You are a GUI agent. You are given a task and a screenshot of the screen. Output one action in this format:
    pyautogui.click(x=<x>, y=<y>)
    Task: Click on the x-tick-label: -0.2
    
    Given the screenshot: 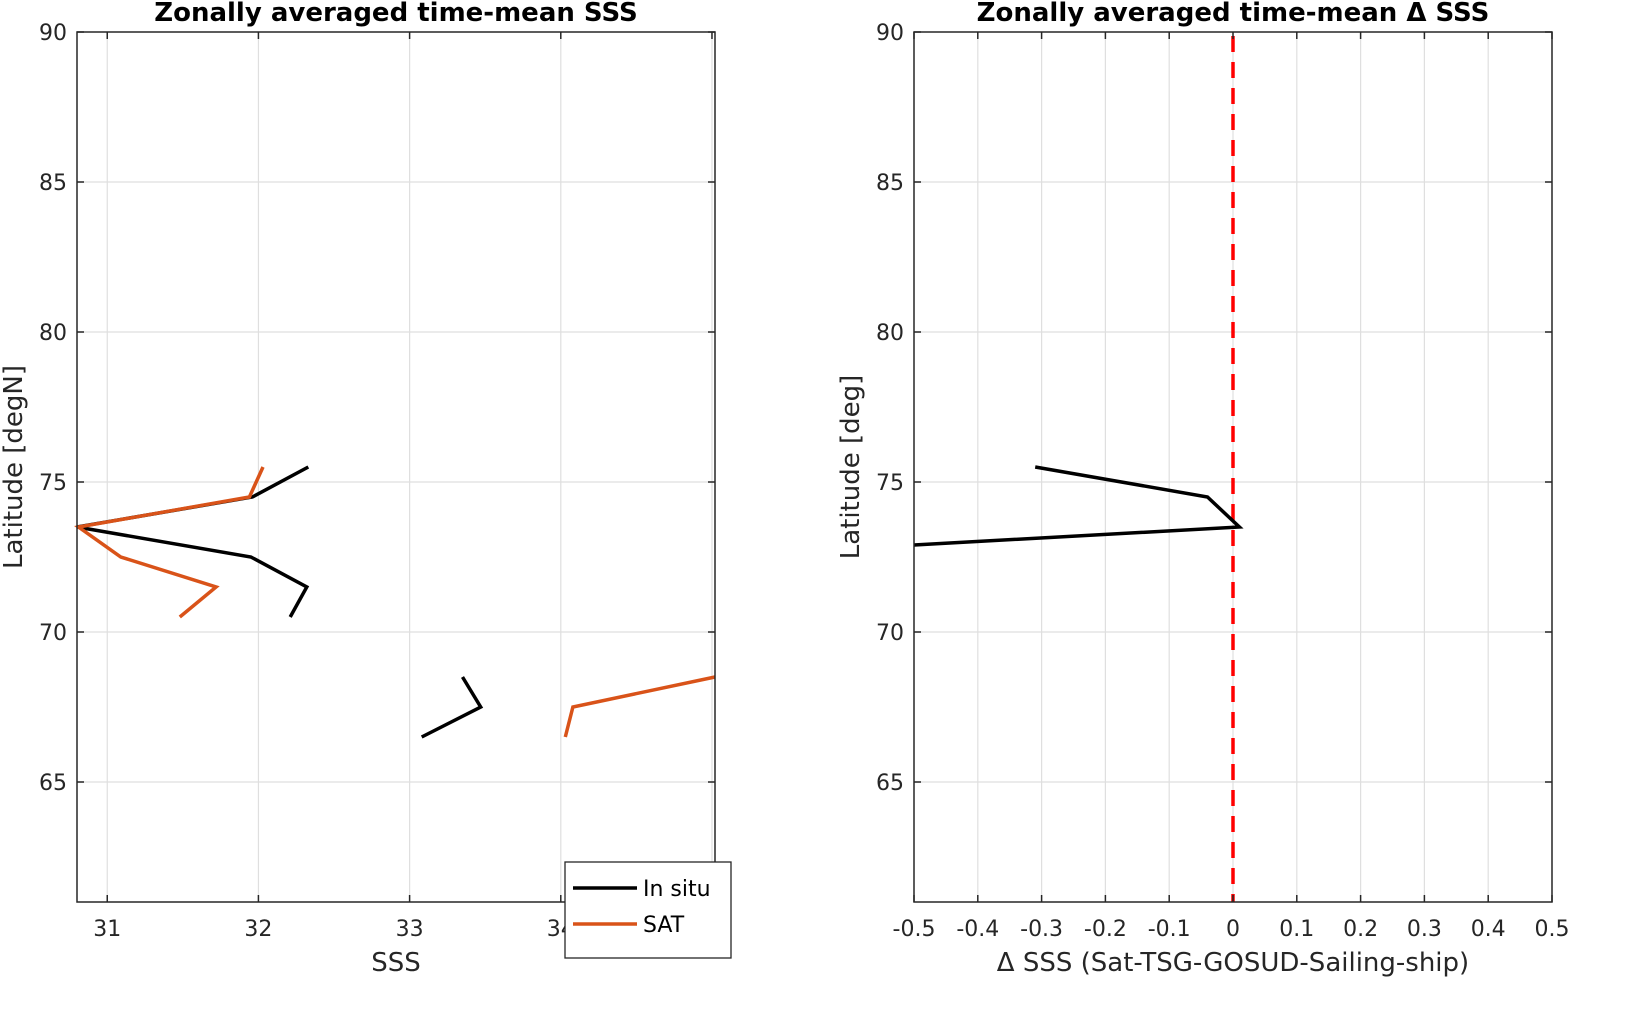 What is the action you would take?
    pyautogui.click(x=1105, y=929)
    